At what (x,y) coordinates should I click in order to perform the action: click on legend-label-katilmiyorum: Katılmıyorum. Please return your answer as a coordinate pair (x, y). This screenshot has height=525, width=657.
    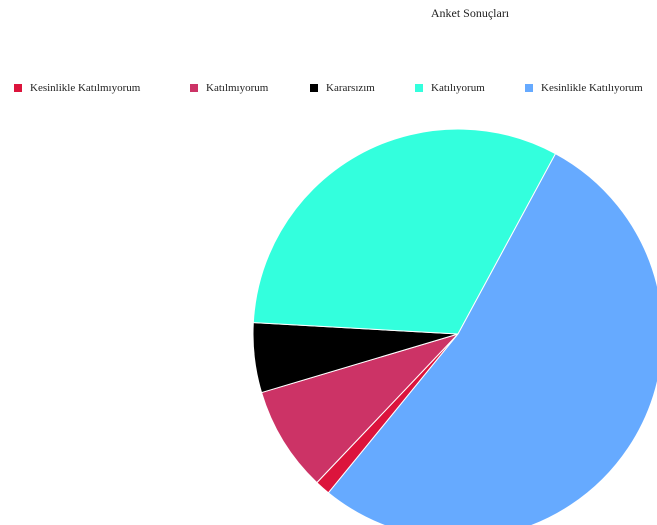
    Looking at the image, I should click on (237, 88).